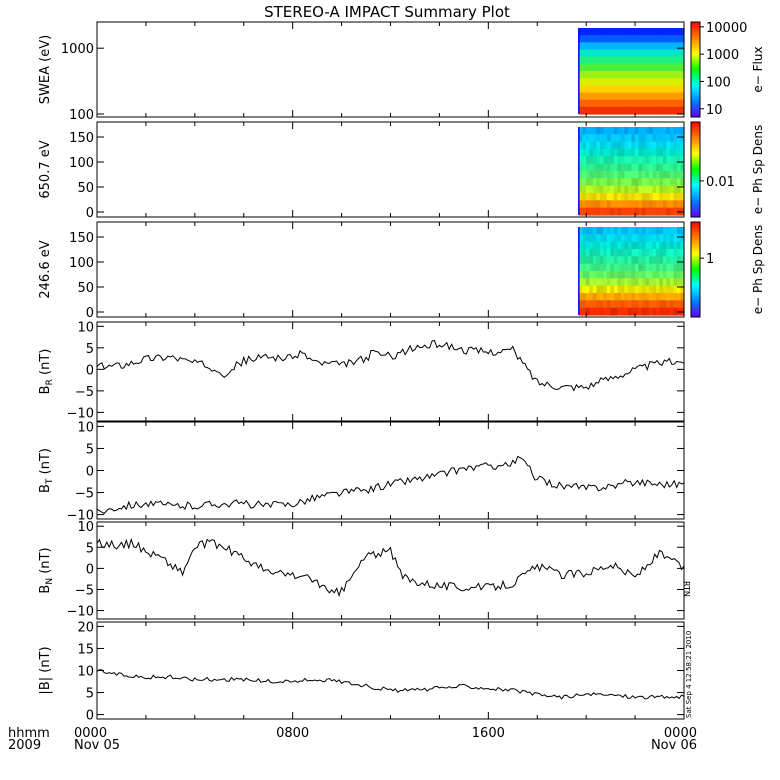 Image resolution: width=780 pixels, height=780 pixels. What do you see at coordinates (85, 627) in the screenshot?
I see `panel-7-ytick-label: 20` at bounding box center [85, 627].